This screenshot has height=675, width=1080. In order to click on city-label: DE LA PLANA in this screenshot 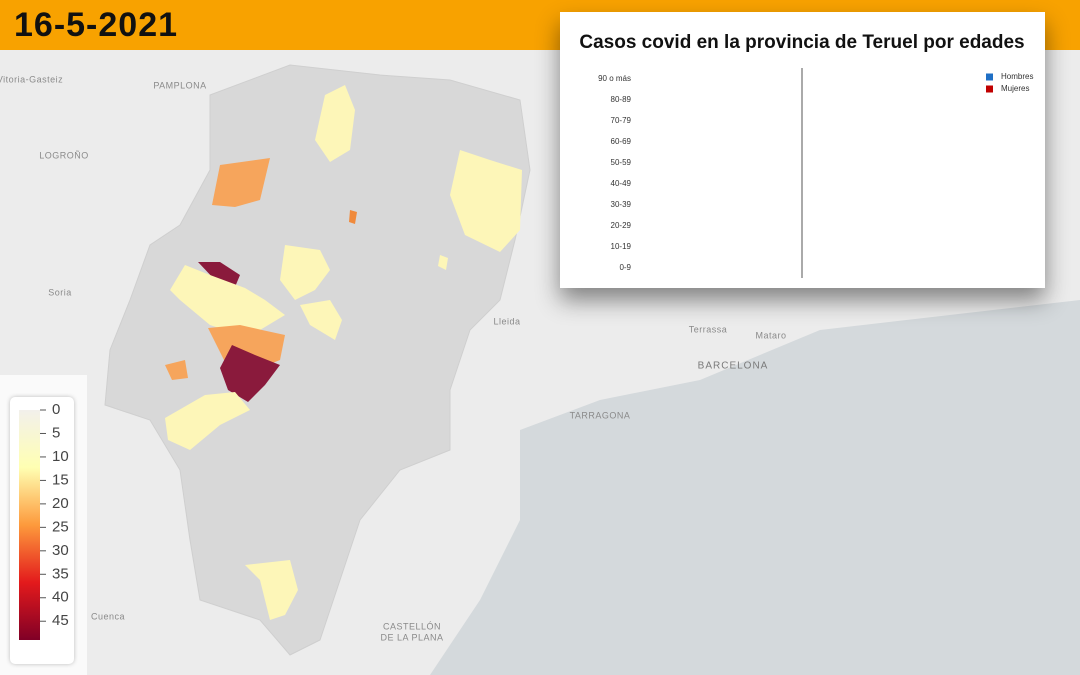, I will do `click(411, 637)`.